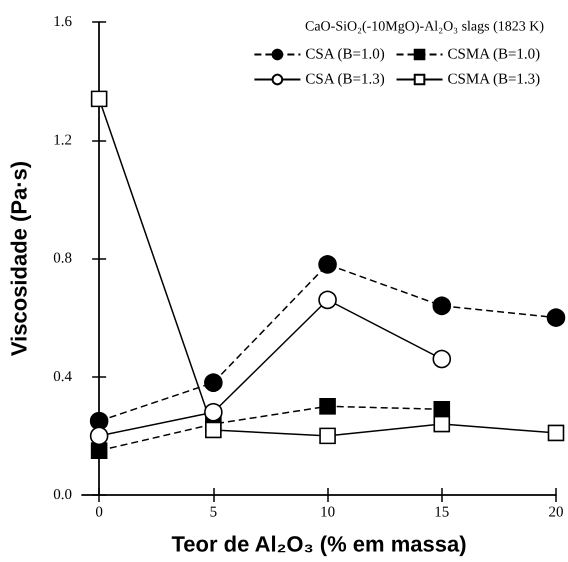  I want to click on y-tick-label: 1.2, so click(62, 140).